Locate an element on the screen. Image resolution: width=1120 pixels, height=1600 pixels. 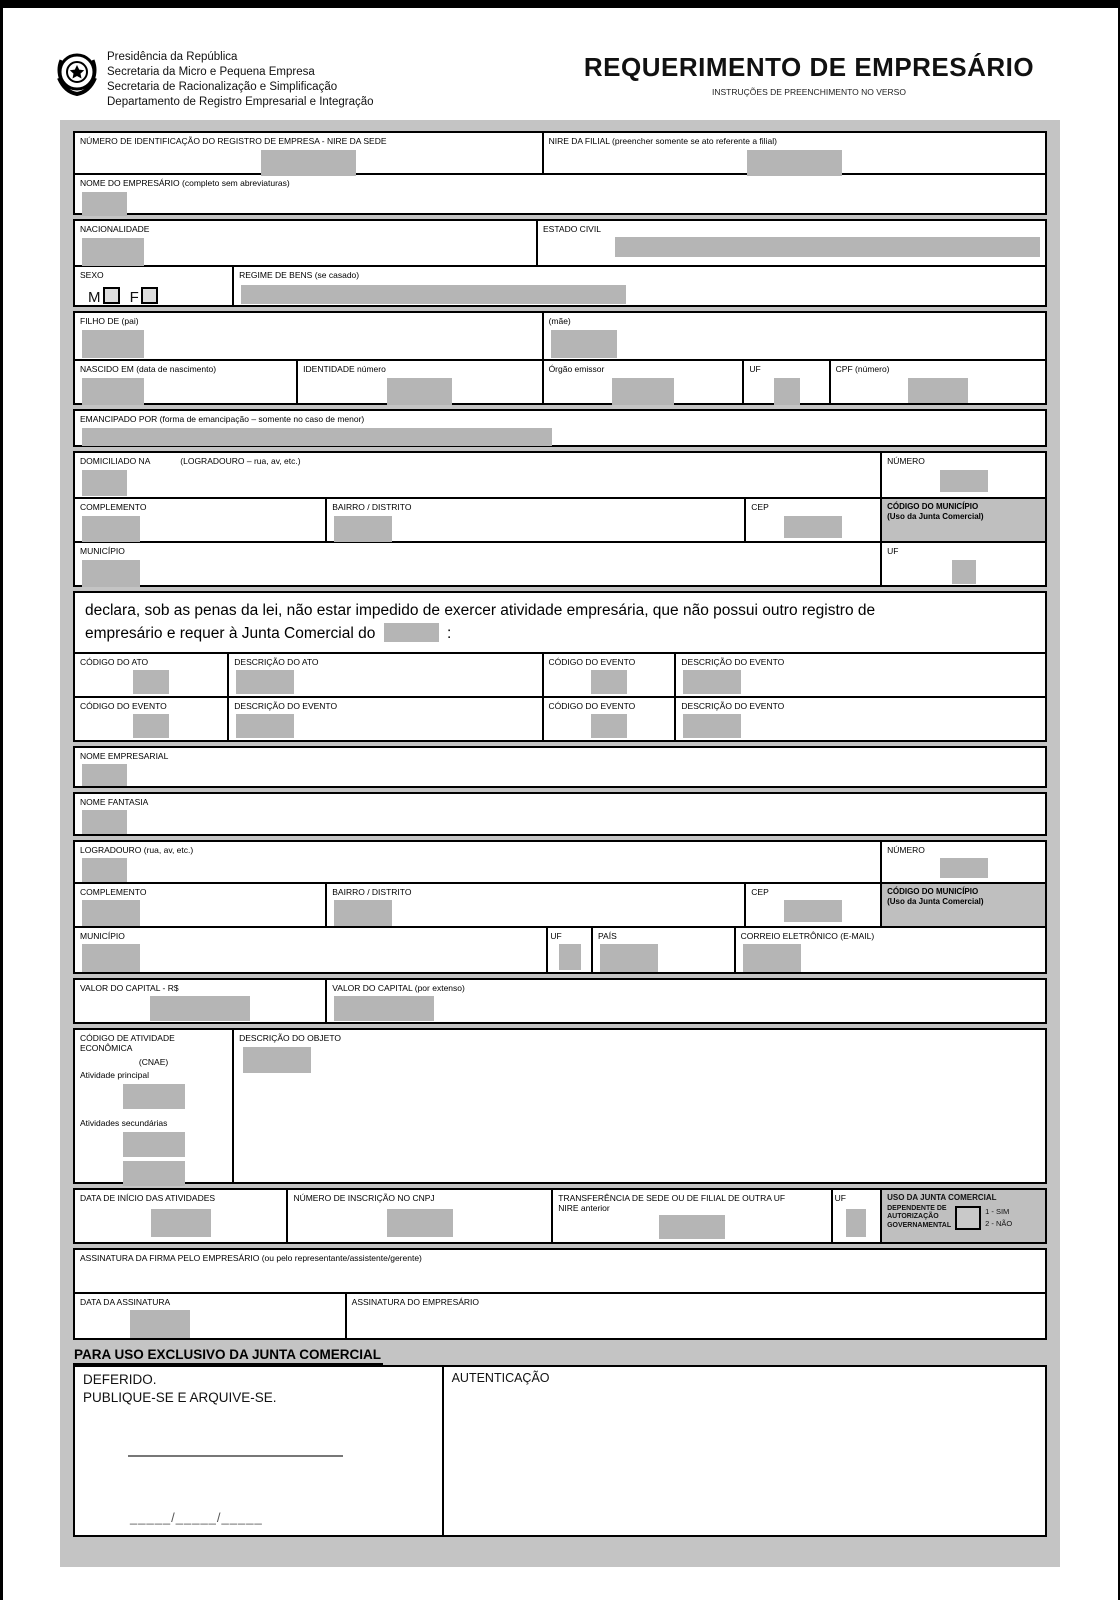
field-label-logradouro: LOGRADOURO (rua, av, etc.) is located at coordinates (137, 849).